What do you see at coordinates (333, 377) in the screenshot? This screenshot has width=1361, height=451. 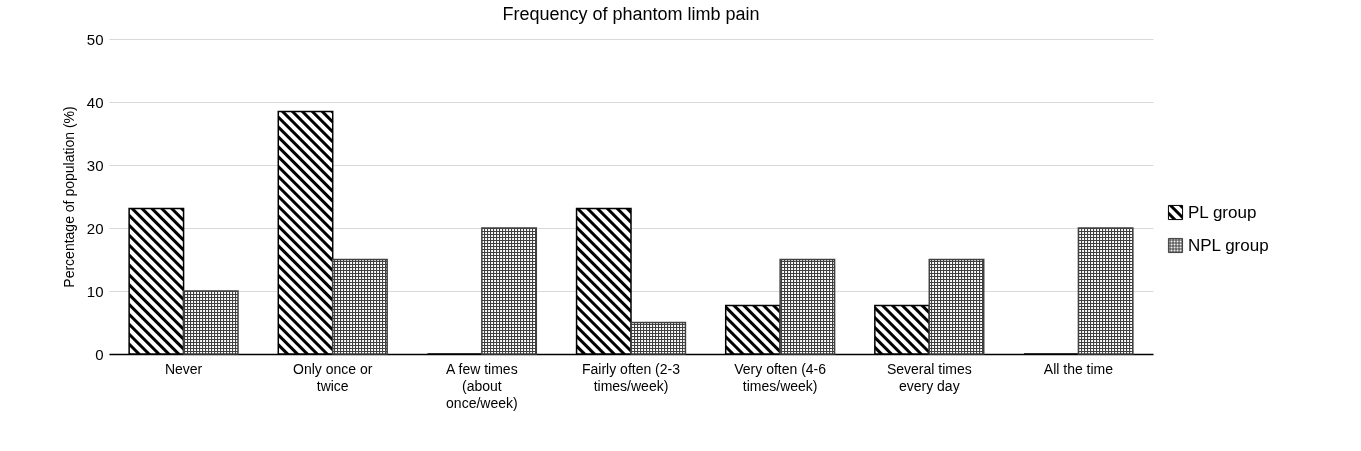 I see `x-tick-label: Only once or twice` at bounding box center [333, 377].